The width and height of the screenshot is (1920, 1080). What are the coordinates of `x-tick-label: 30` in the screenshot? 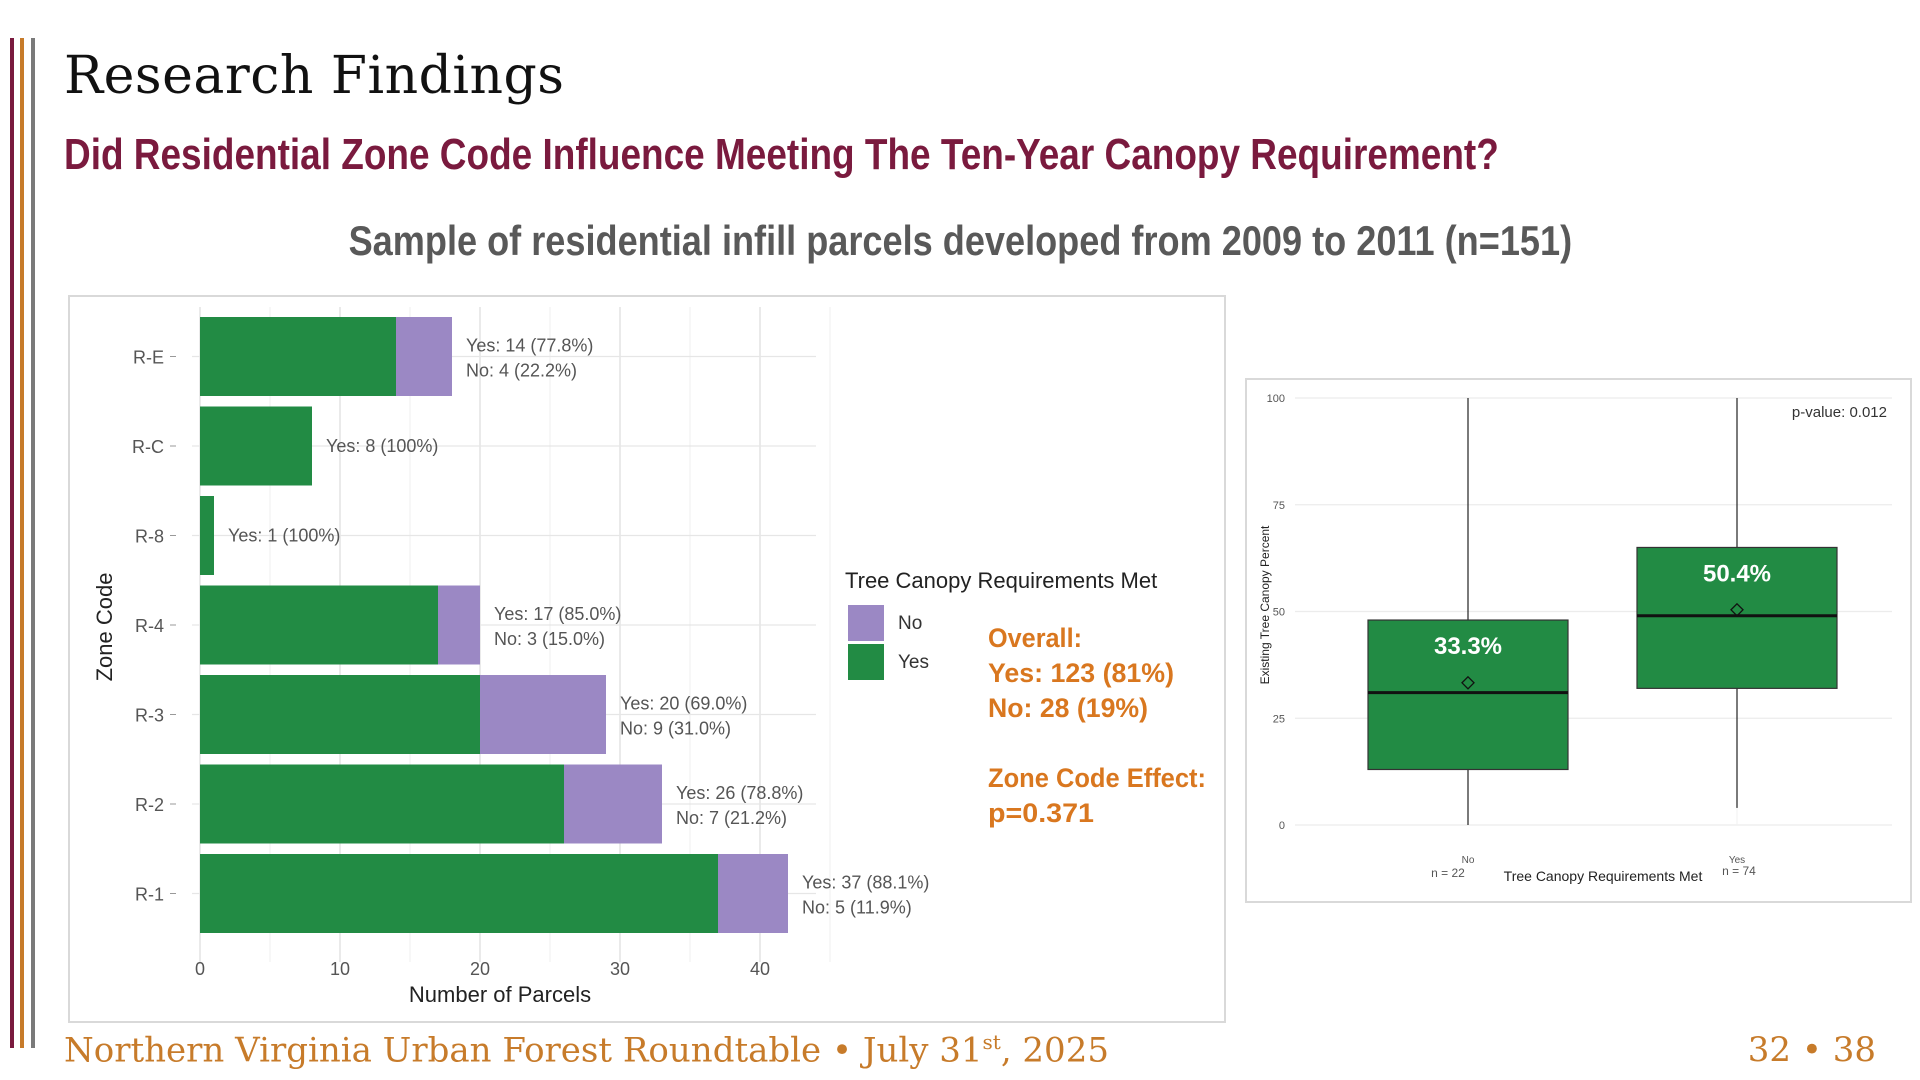 It's located at (620, 969).